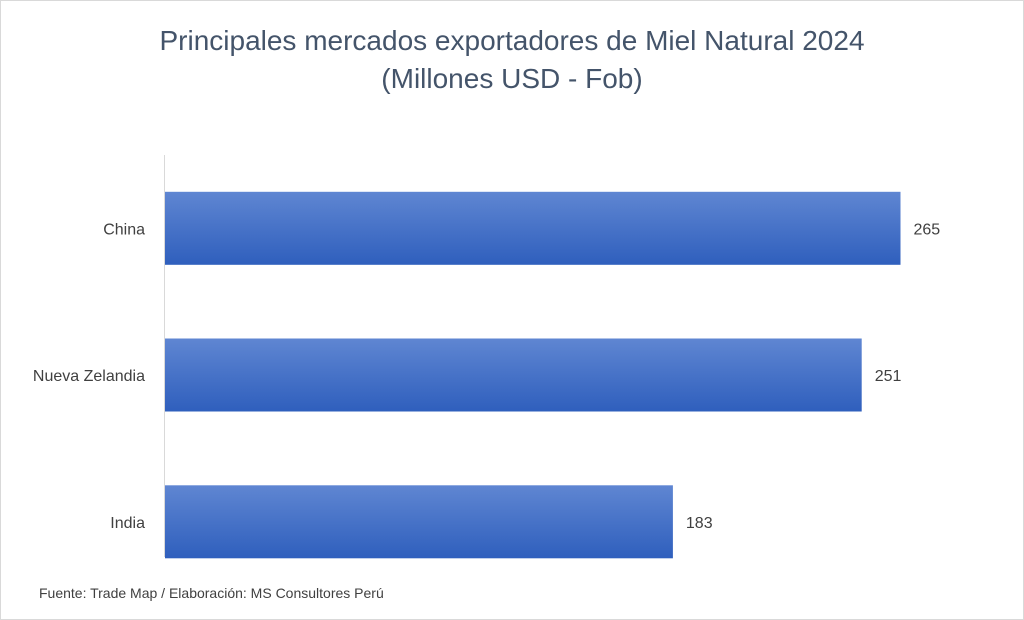 The height and width of the screenshot is (620, 1024). Describe the element at coordinates (533, 228) in the screenshot. I see `bar-china` at that location.